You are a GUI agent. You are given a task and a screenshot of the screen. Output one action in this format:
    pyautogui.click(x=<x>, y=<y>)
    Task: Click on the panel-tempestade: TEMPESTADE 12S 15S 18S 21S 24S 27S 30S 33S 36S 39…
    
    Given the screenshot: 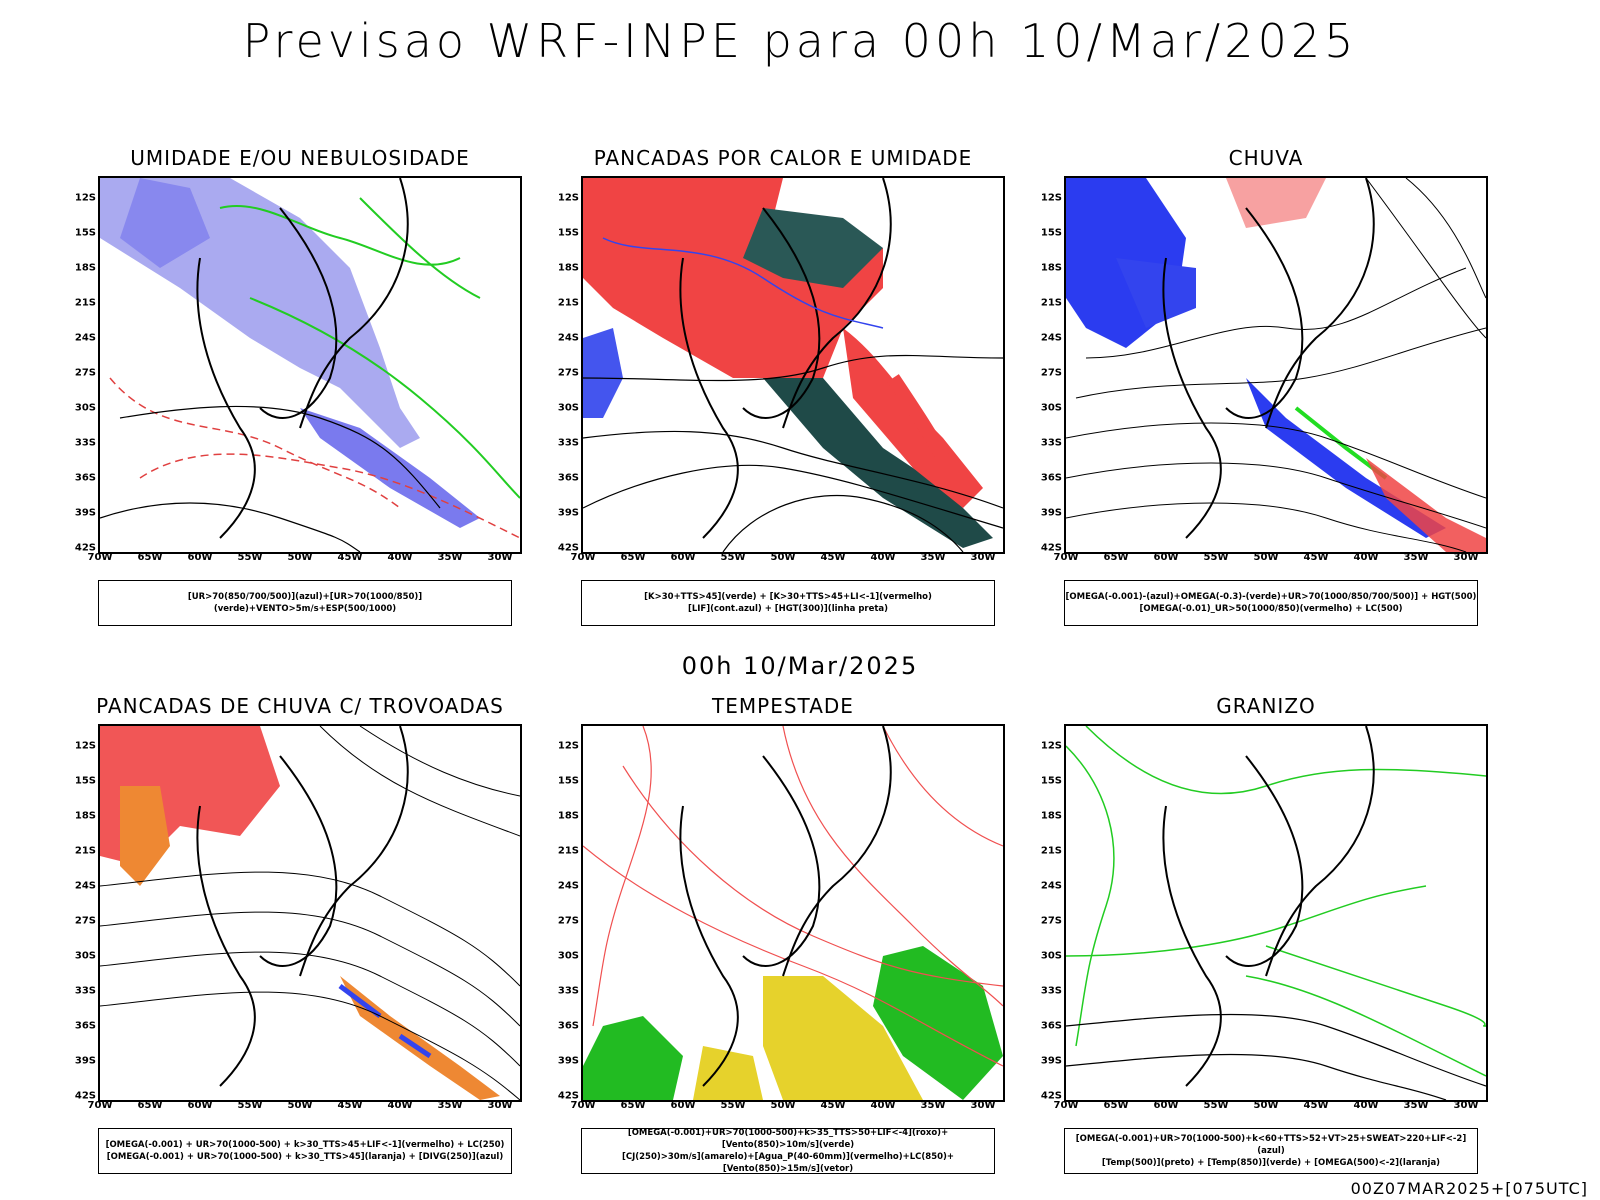 What is the action you would take?
    pyautogui.click(x=783, y=934)
    